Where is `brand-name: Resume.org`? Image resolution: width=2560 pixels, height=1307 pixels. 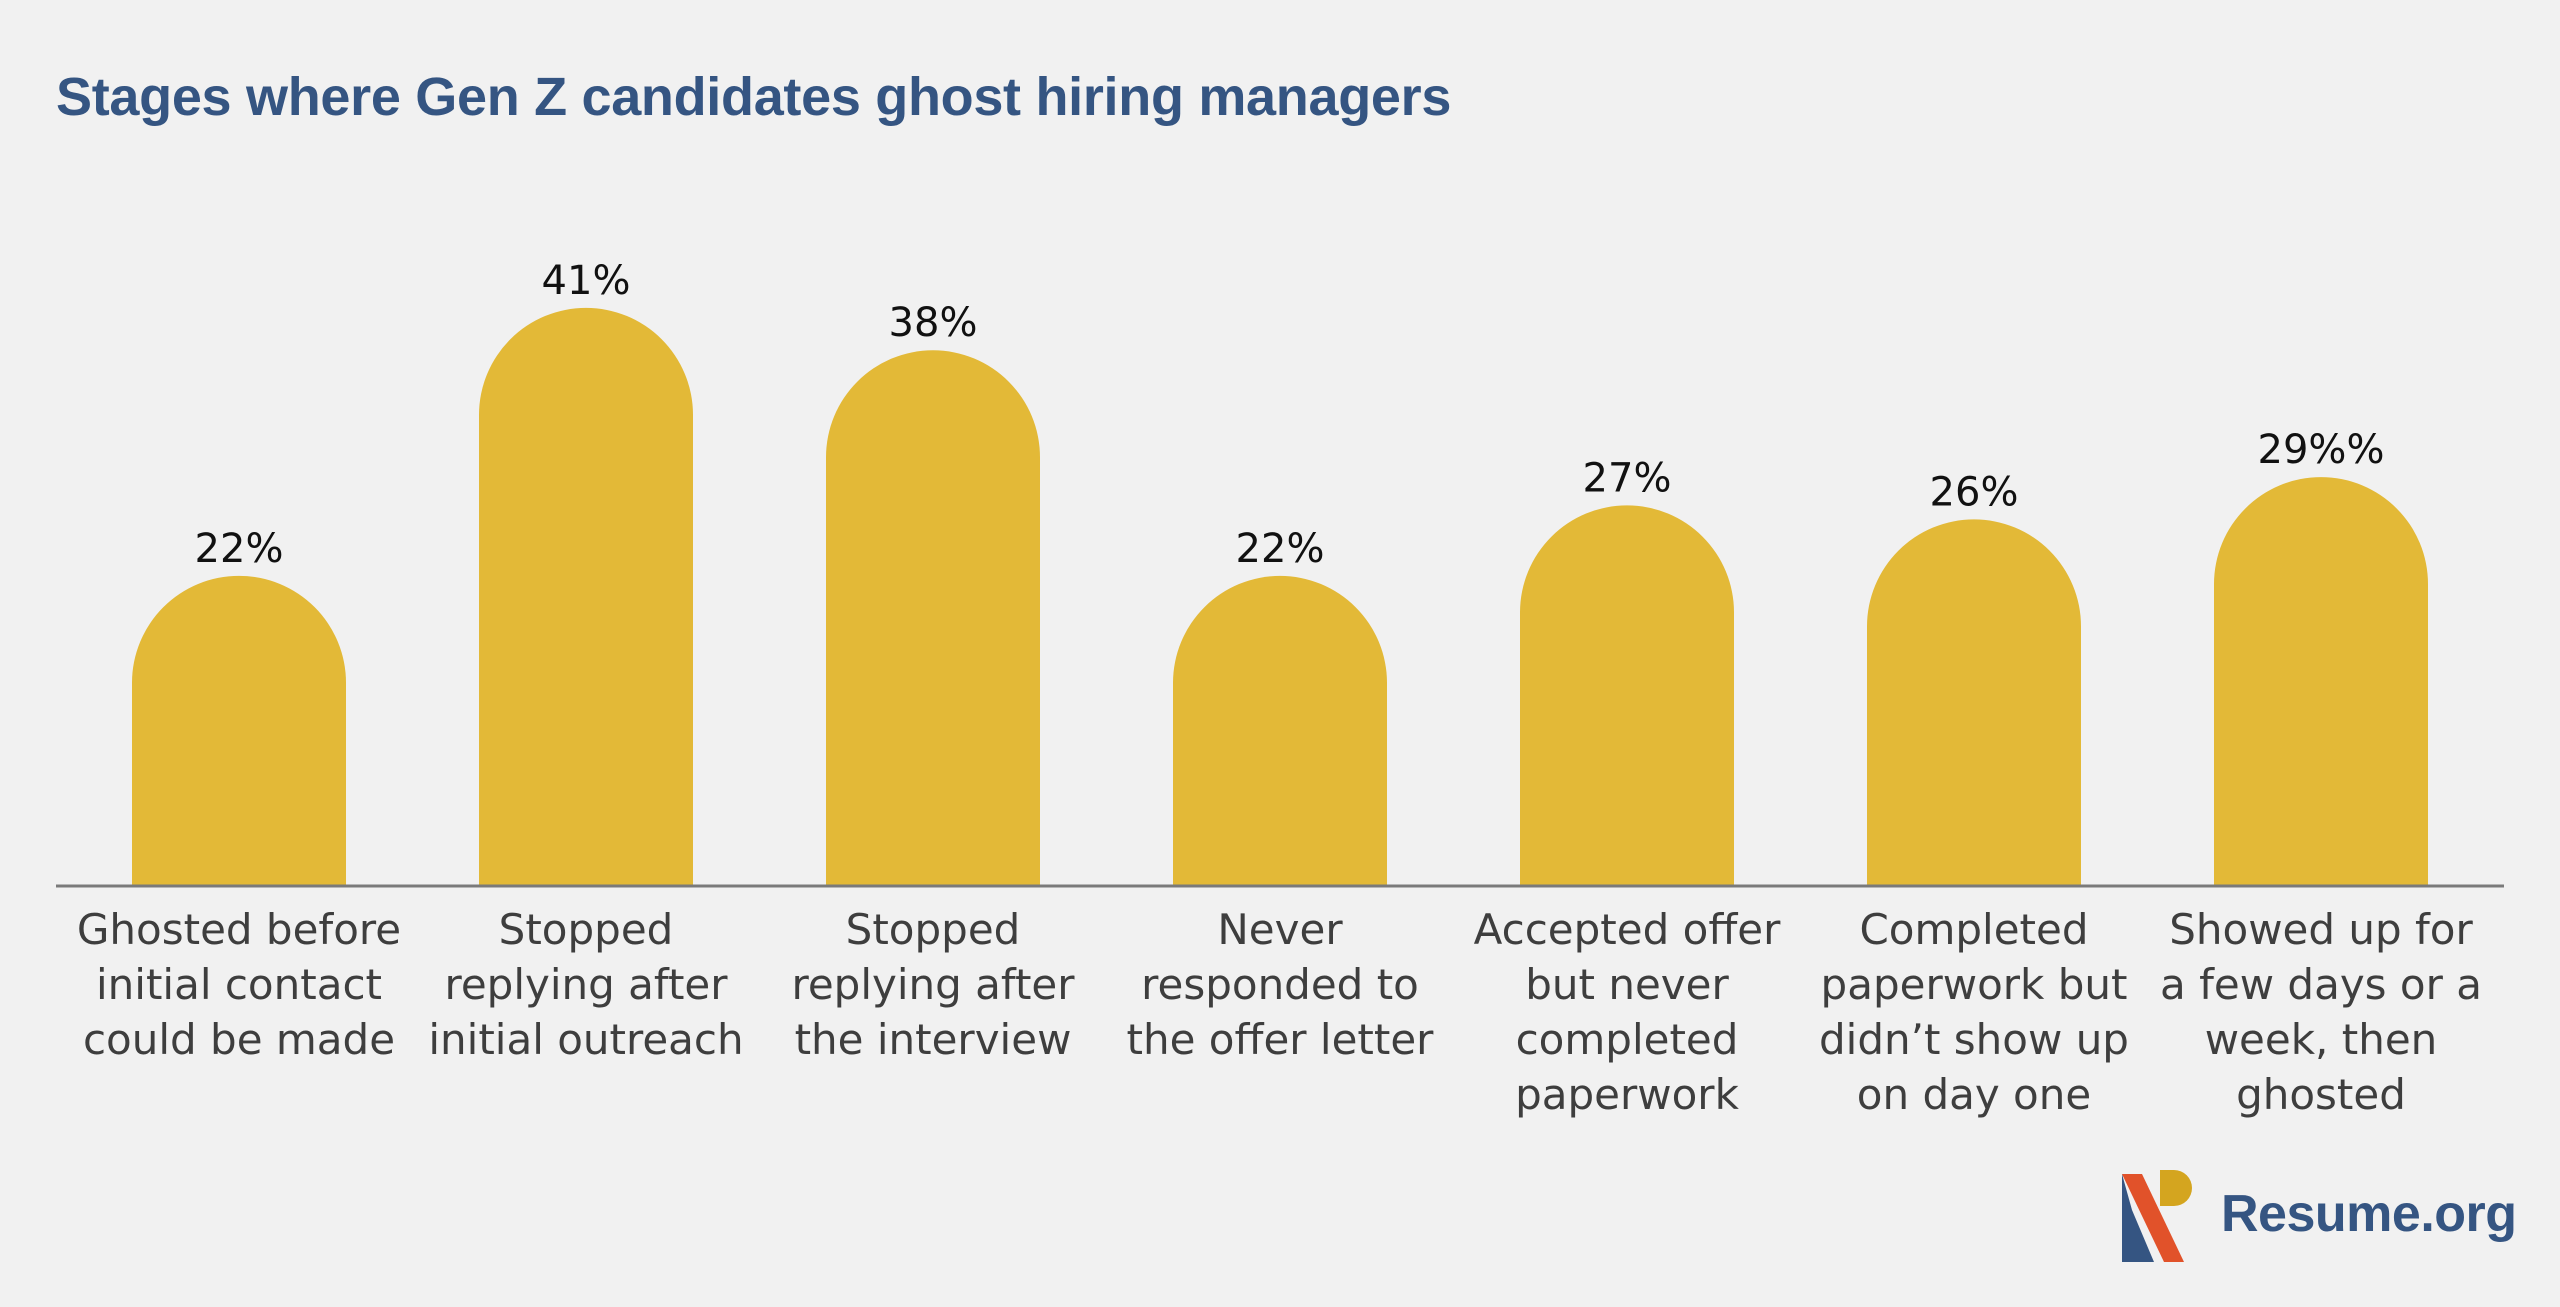 brand-name: Resume.org is located at coordinates (2369, 1214).